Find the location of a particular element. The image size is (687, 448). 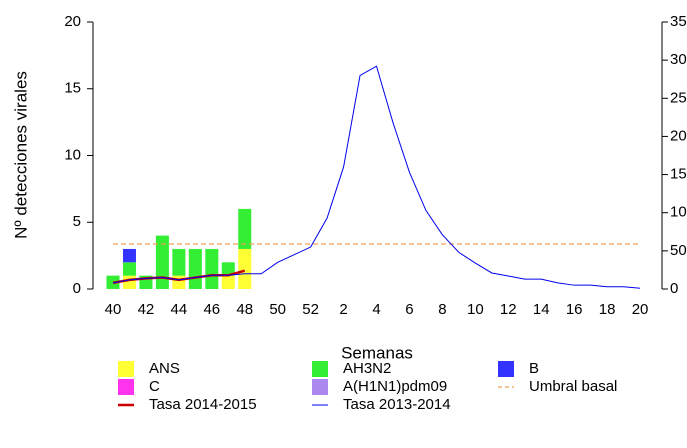

x-tick-label: 50 is located at coordinates (277, 309).